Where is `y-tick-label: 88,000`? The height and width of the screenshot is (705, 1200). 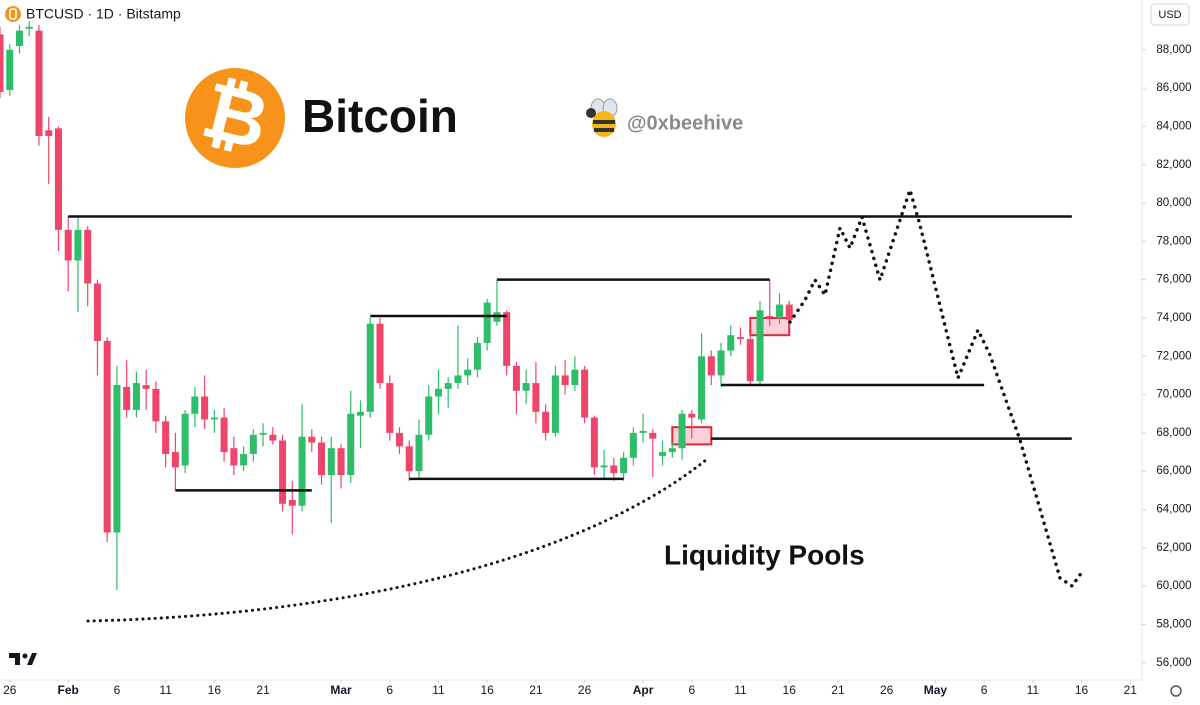 y-tick-label: 88,000 is located at coordinates (1173, 50).